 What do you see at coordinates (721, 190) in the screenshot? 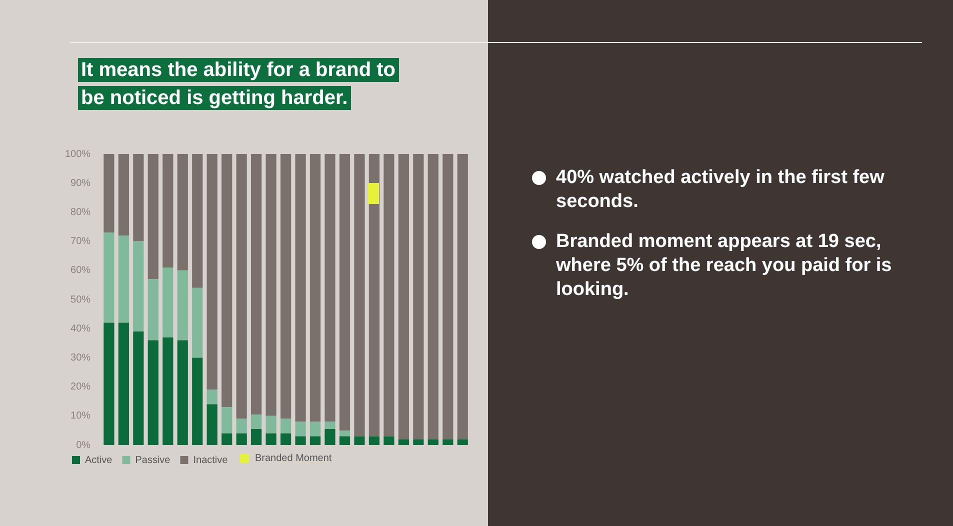
I see `text: 40% watched actively in the first few seconds.` at bounding box center [721, 190].